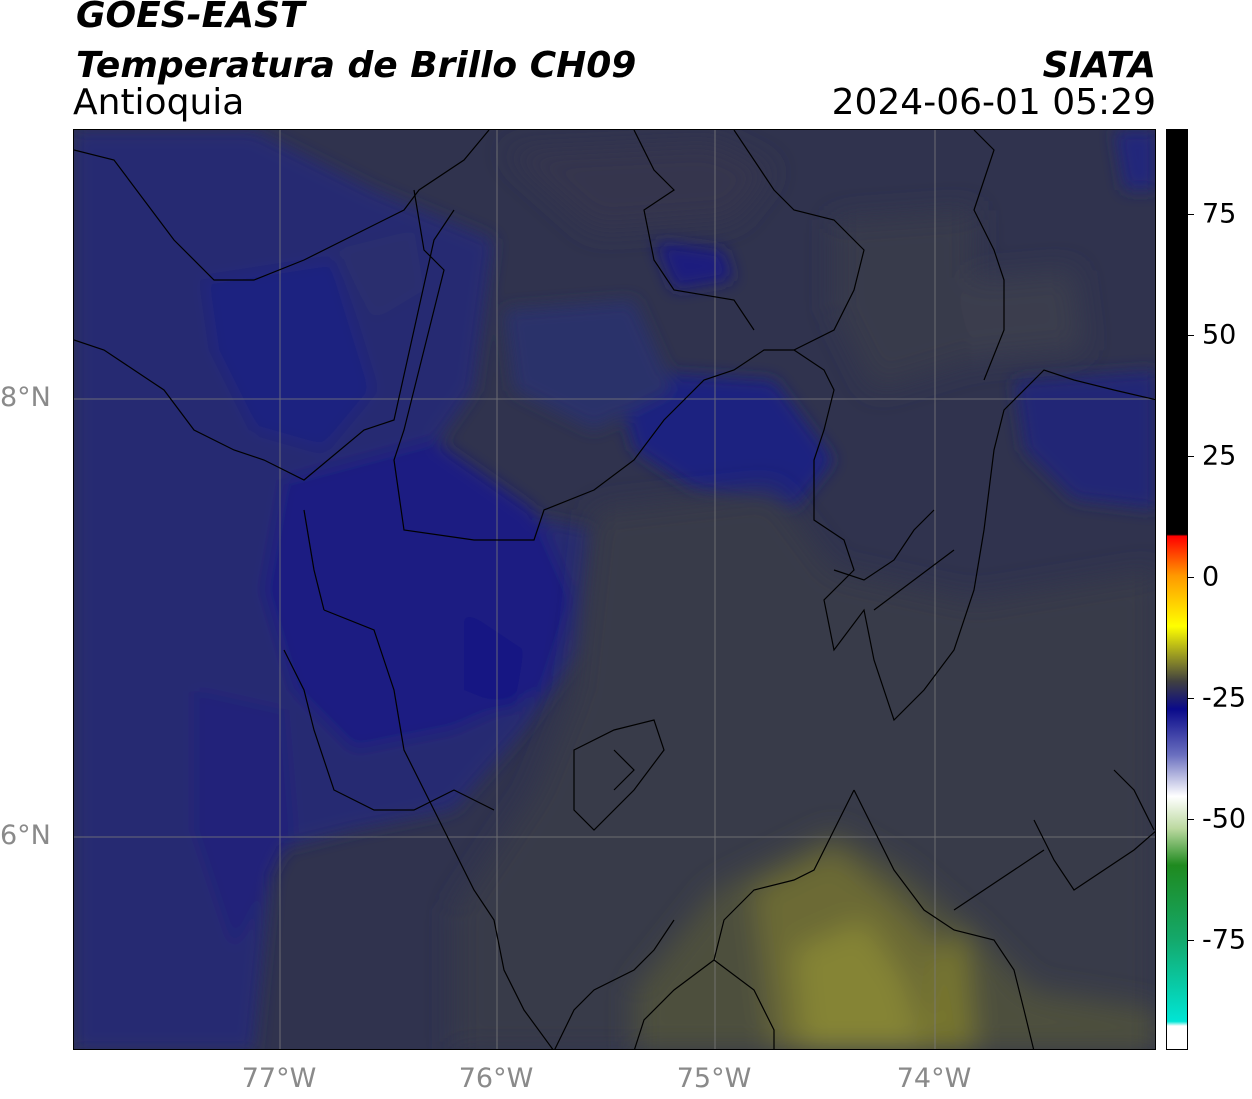 This screenshot has width=1252, height=1099. What do you see at coordinates (25, 835) in the screenshot?
I see `lat-label-6n: 6°N` at bounding box center [25, 835].